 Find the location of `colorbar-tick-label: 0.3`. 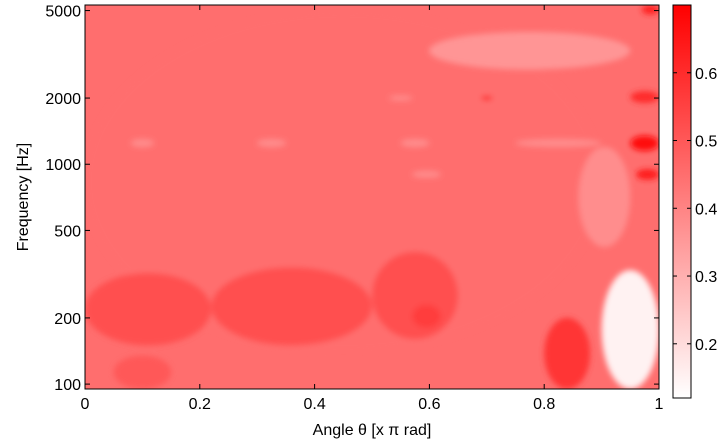

colorbar-tick-label: 0.3 is located at coordinates (706, 277).